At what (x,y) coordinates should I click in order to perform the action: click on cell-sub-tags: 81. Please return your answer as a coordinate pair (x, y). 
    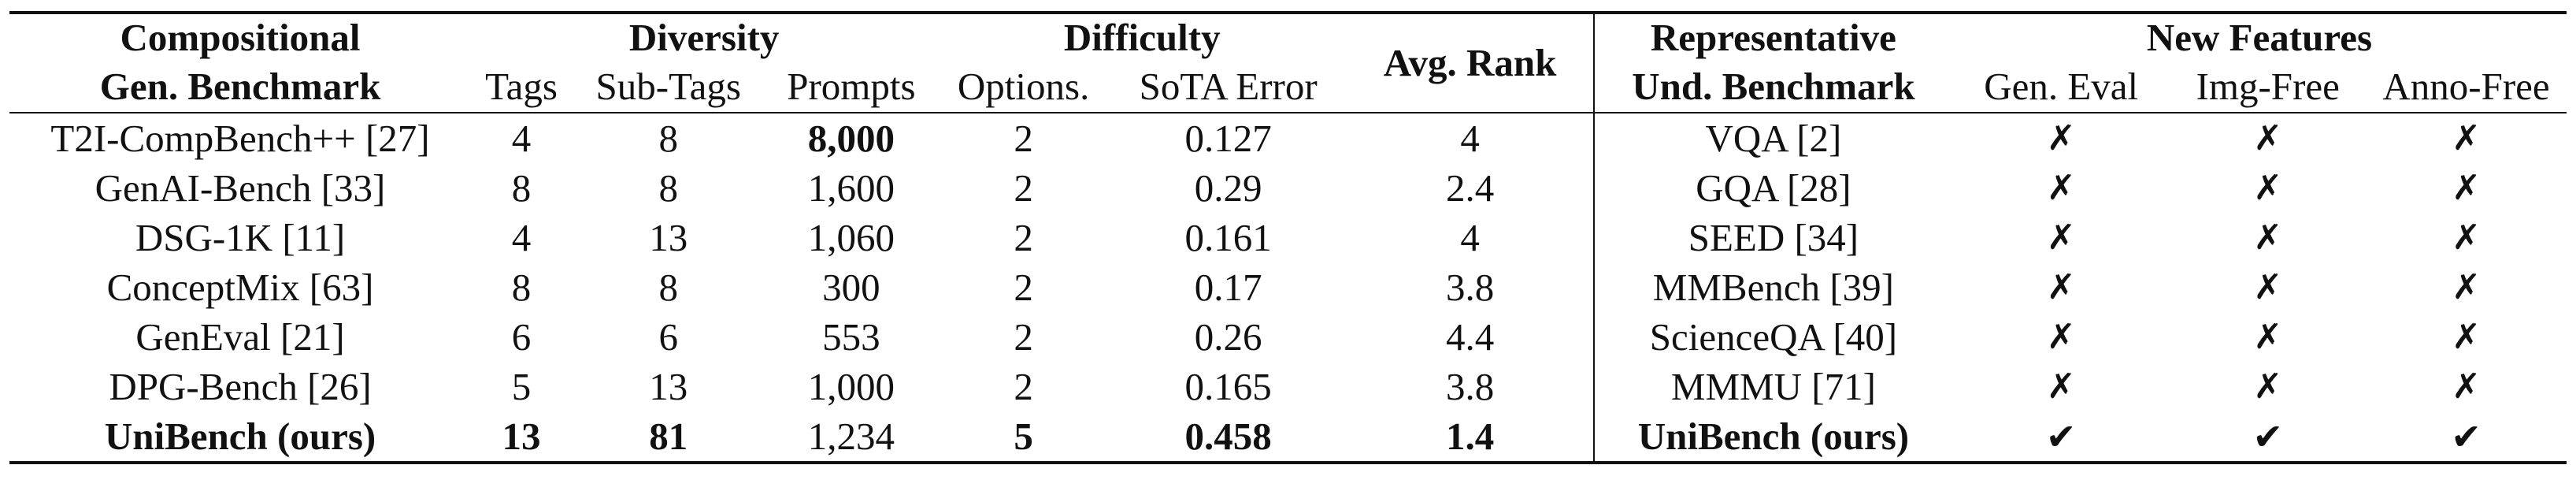
    Looking at the image, I should click on (668, 438).